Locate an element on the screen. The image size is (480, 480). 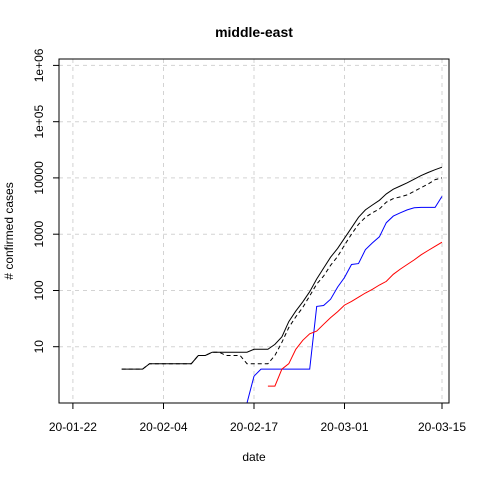
x-tick-label: 20-01-22 is located at coordinates (73, 427).